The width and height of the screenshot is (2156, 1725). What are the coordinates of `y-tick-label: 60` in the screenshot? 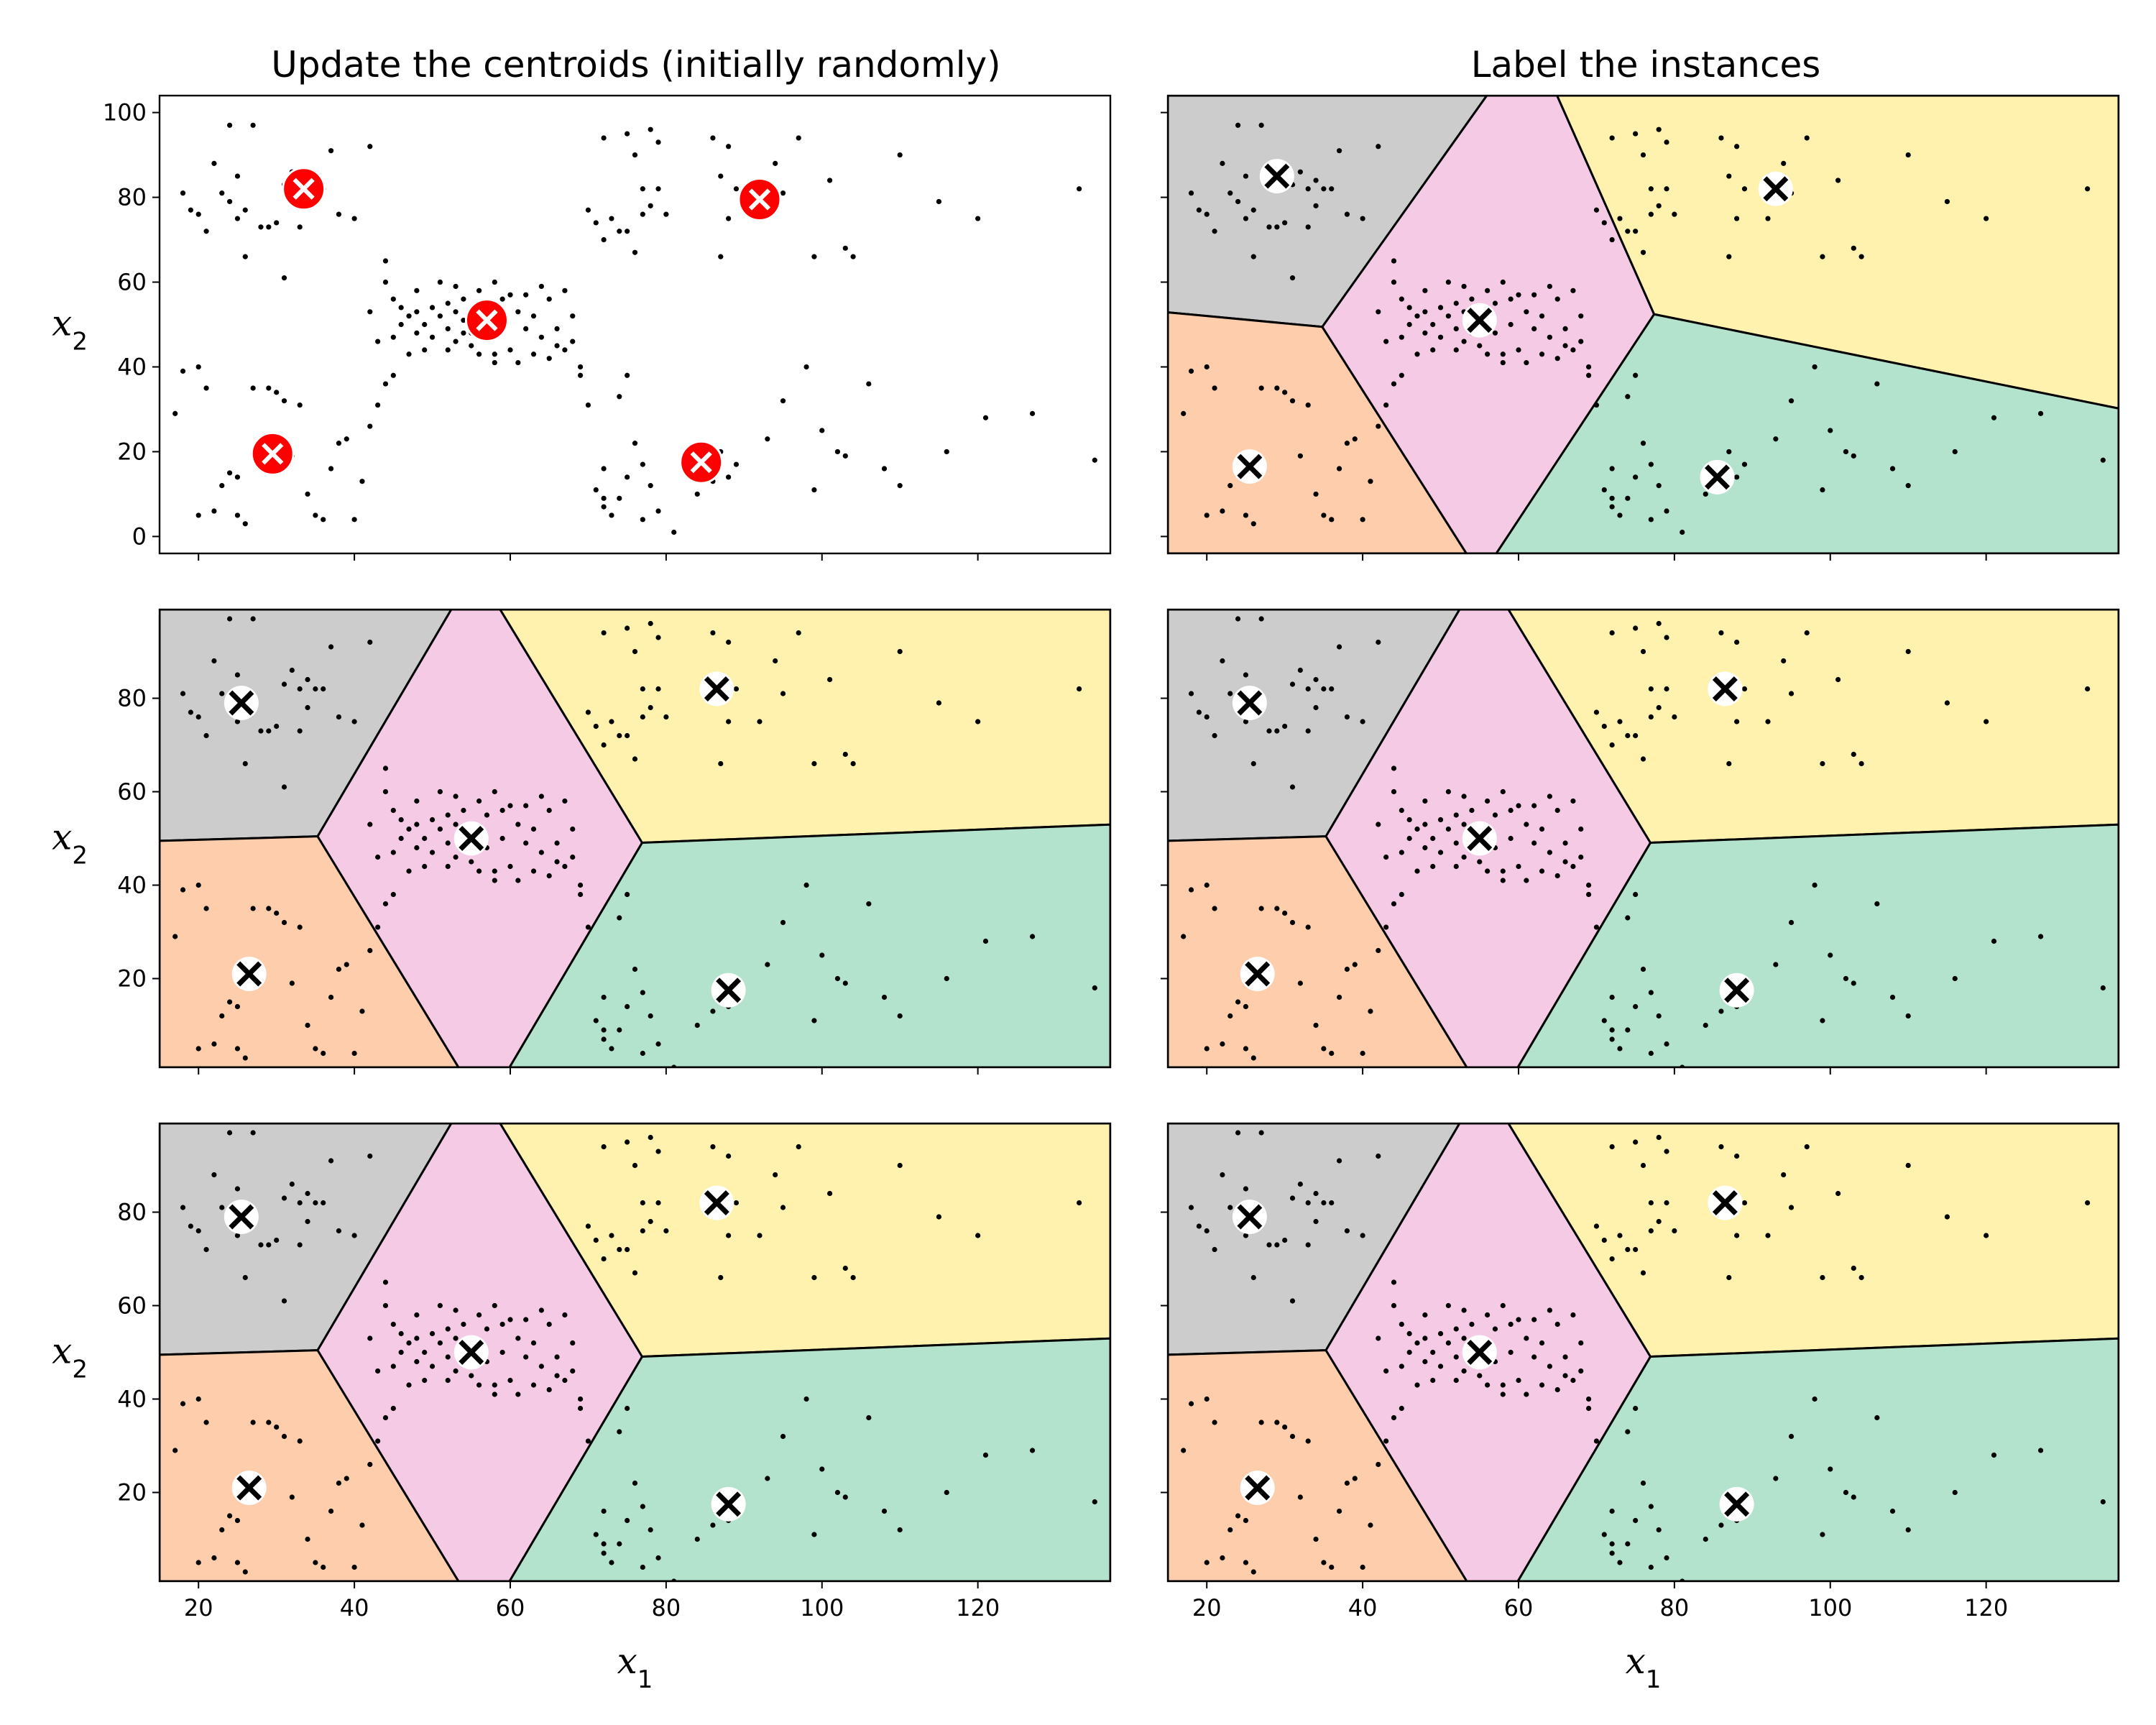 It's located at (132, 792).